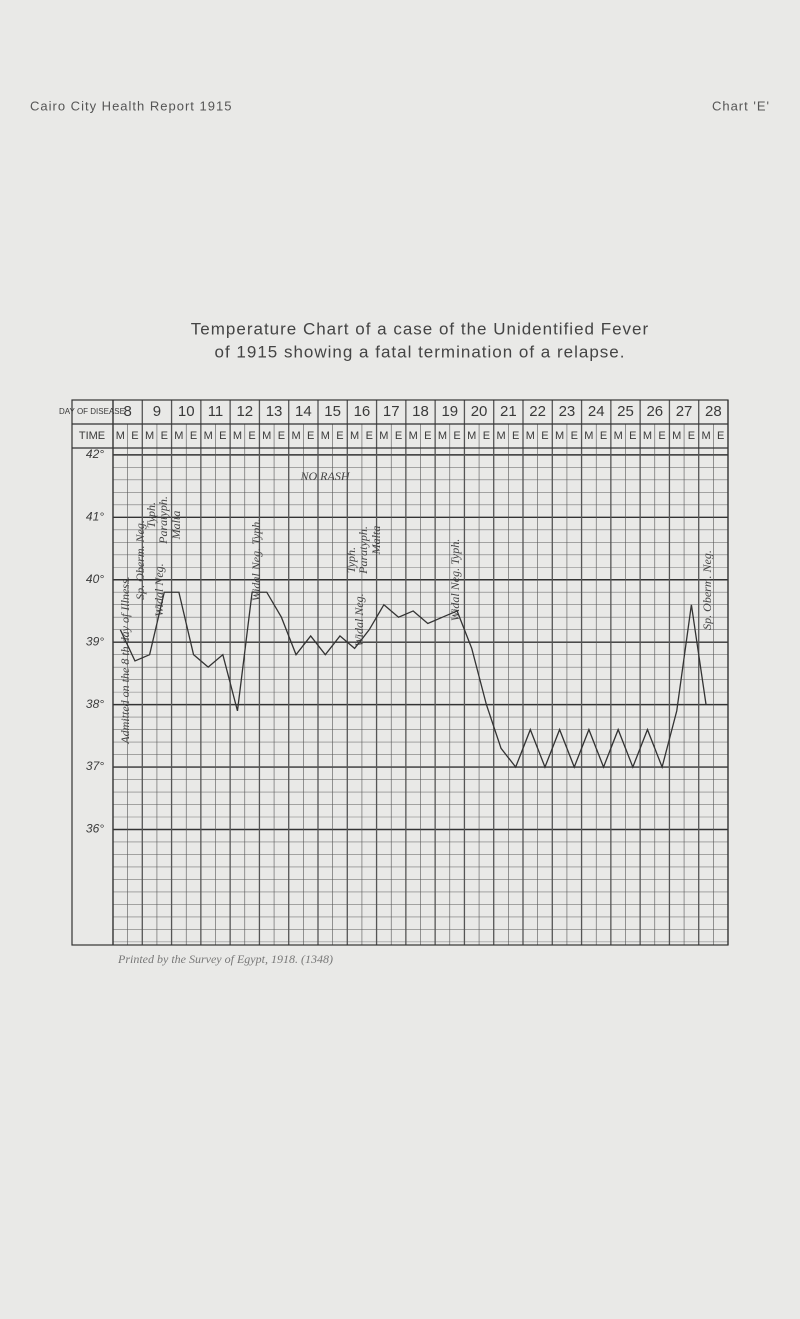 The width and height of the screenshot is (800, 1319). I want to click on day-label: 20, so click(479, 411).